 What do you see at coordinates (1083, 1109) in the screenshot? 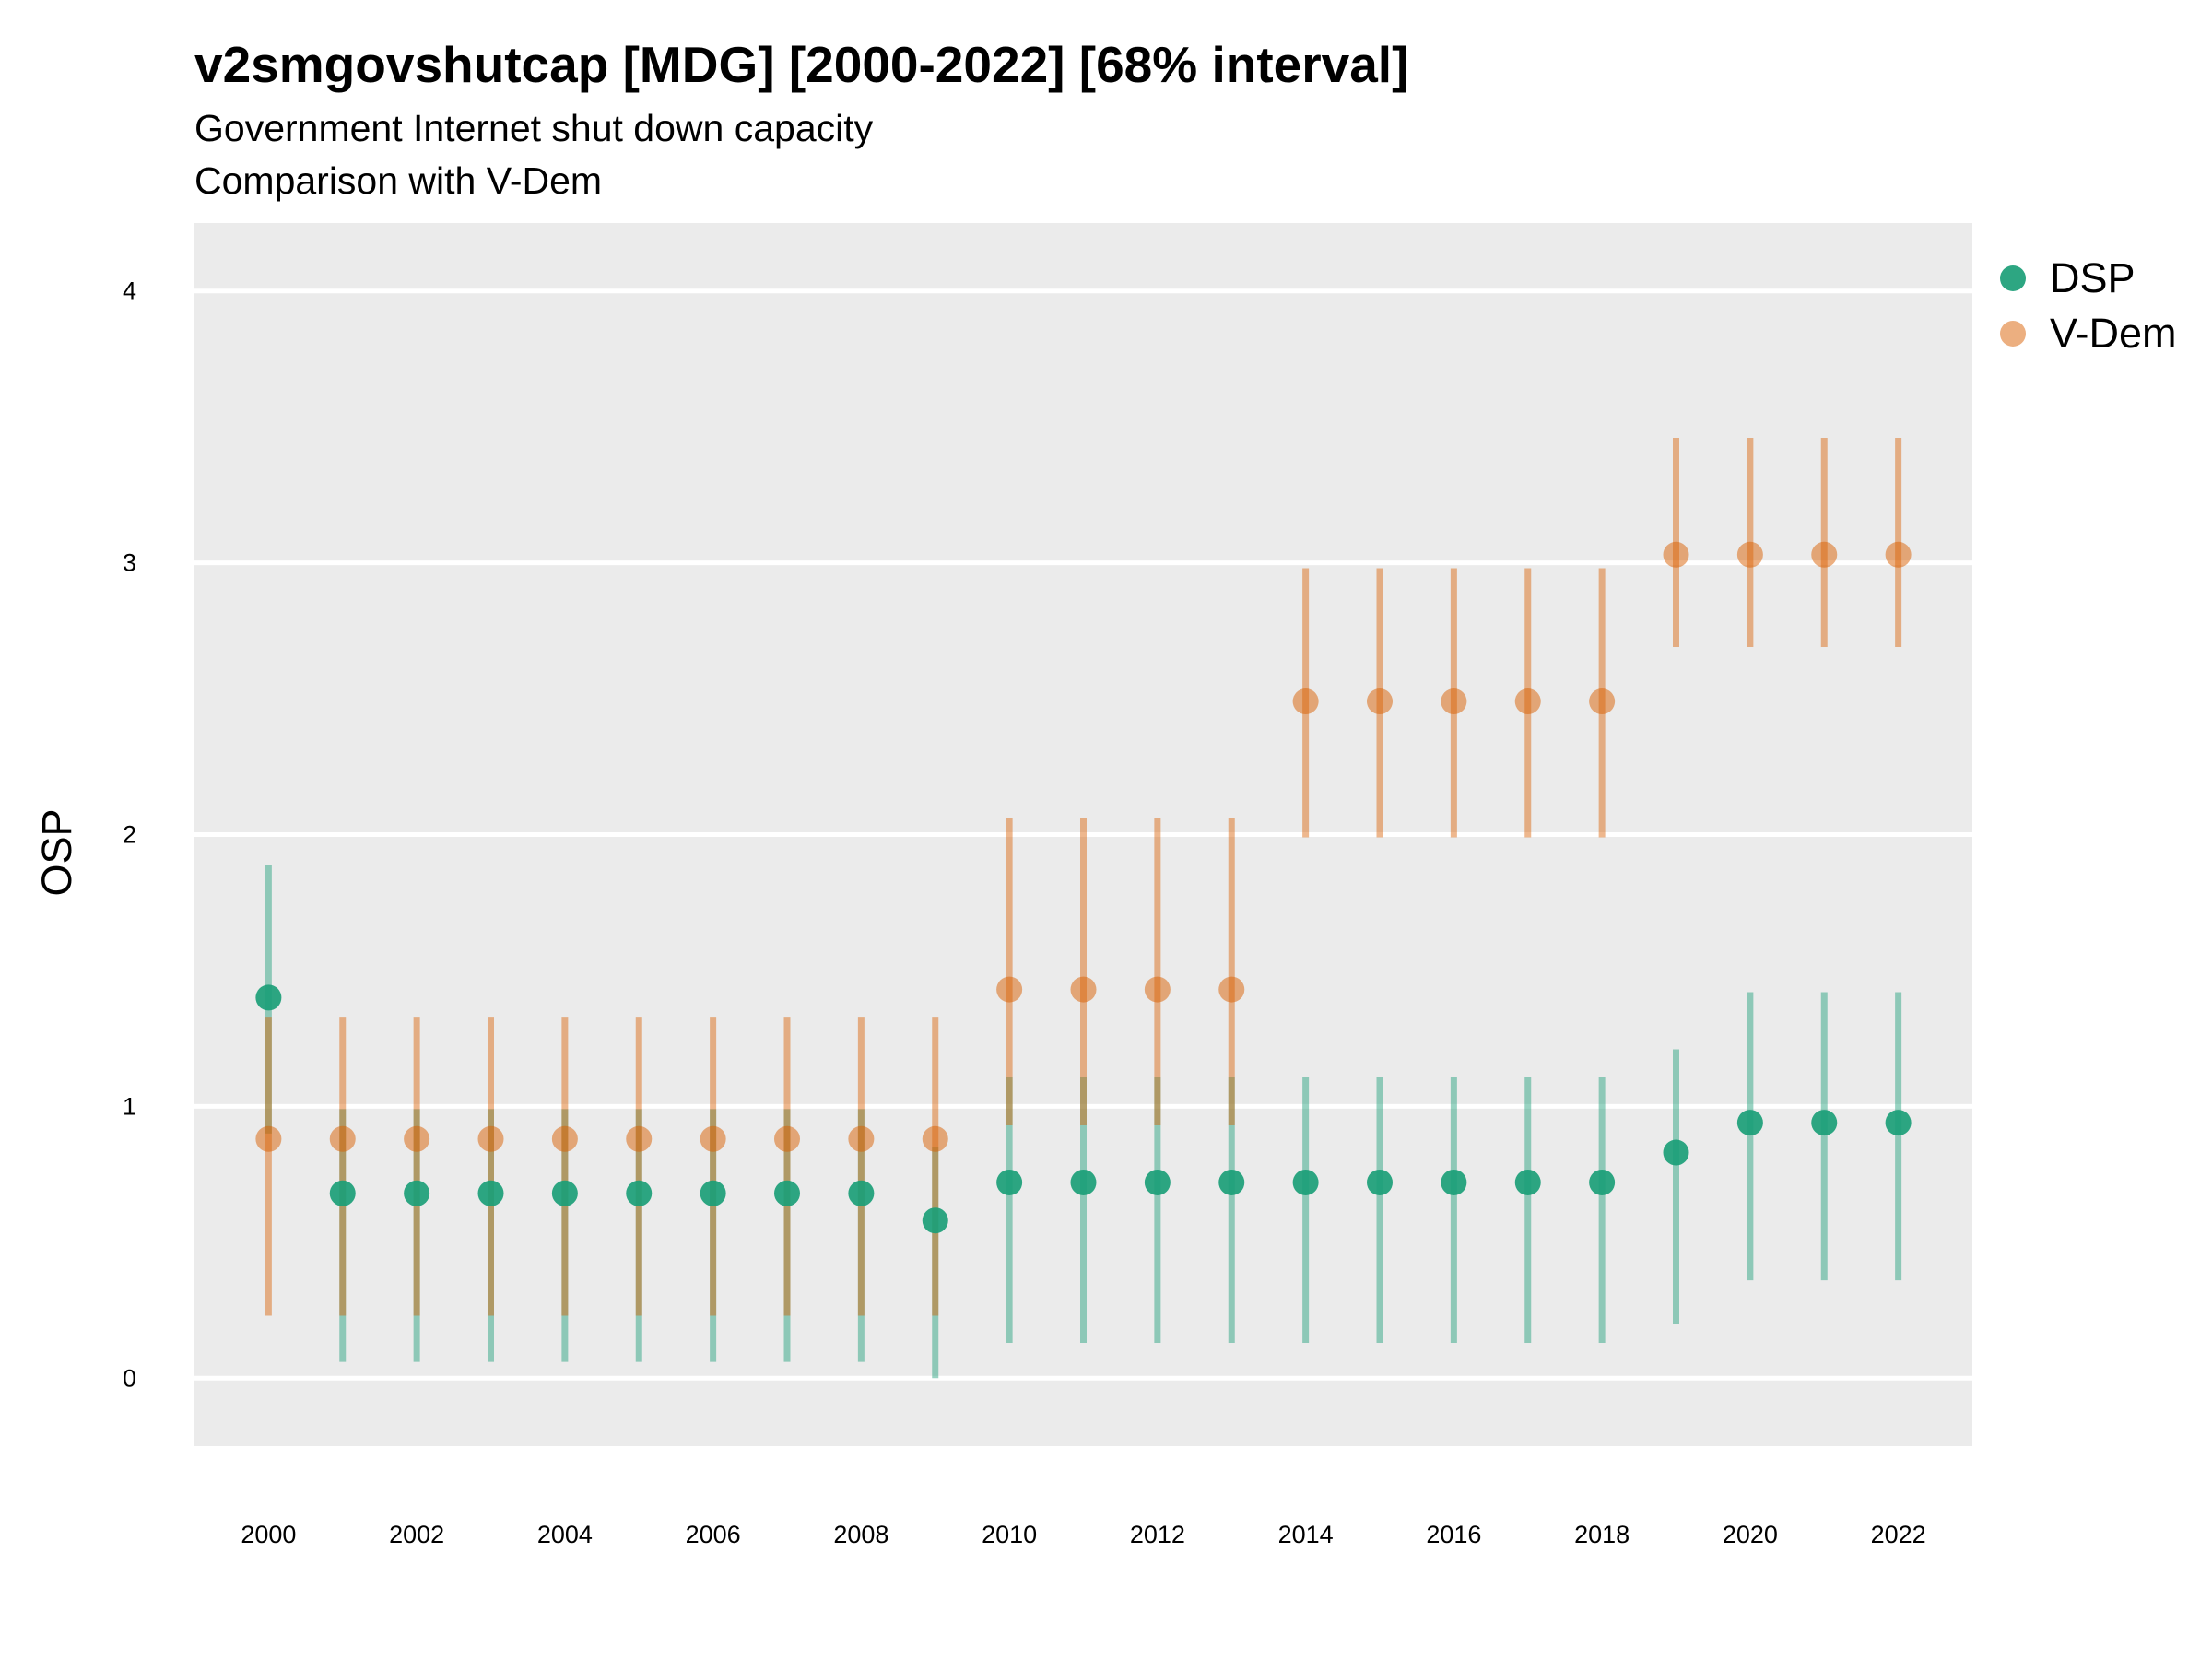
I see `series-dsp-points` at bounding box center [1083, 1109].